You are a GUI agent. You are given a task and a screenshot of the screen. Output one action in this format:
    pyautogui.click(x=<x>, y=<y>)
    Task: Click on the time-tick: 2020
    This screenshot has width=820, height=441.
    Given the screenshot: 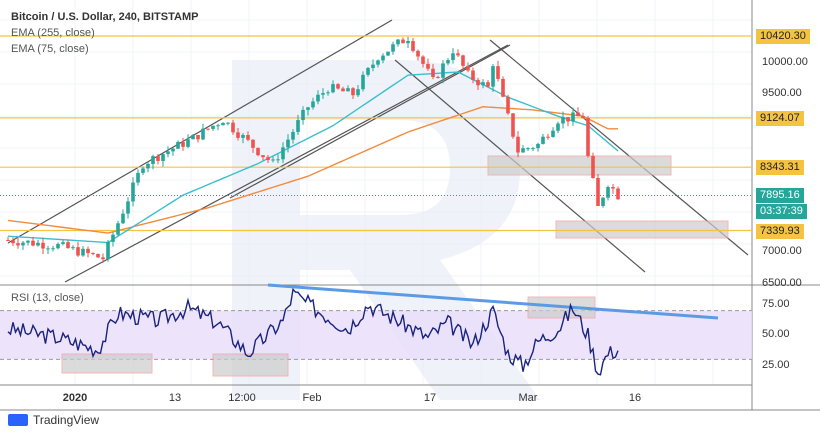 What is the action you would take?
    pyautogui.click(x=75, y=398)
    